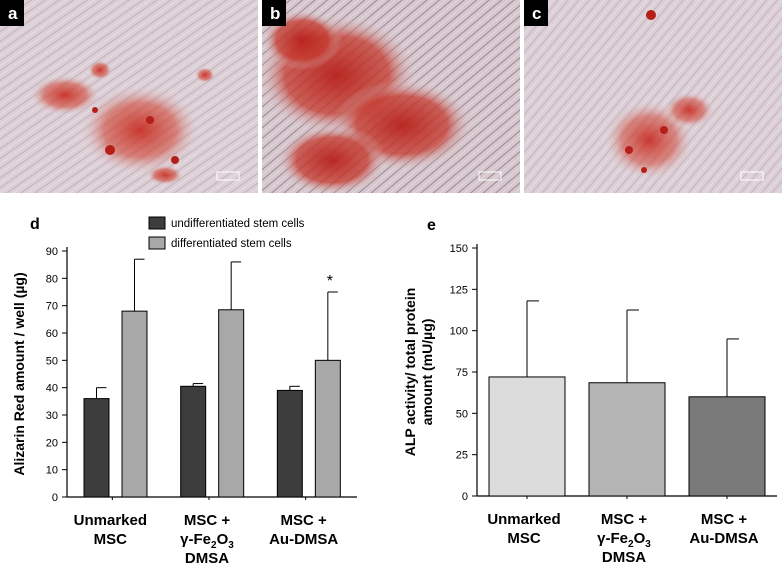  I want to click on panel-label-box-b, so click(274, 13).